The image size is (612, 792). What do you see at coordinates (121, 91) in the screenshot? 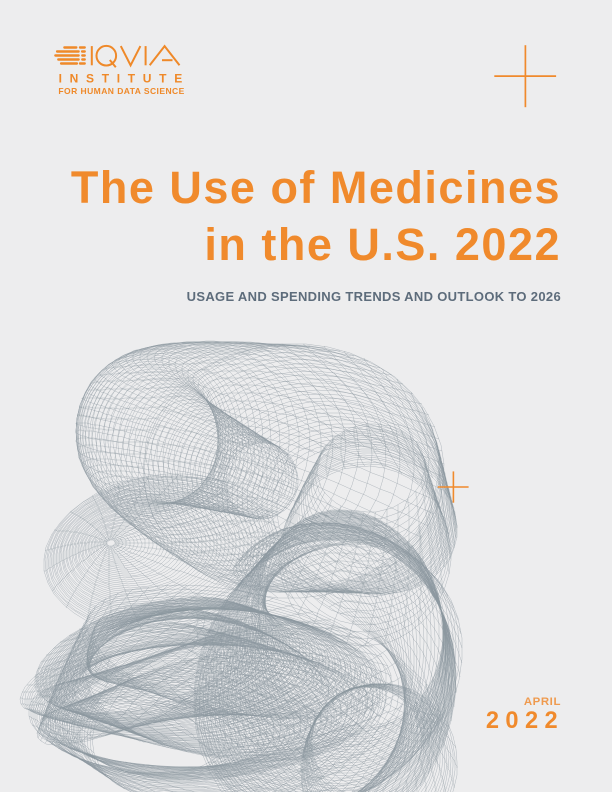
I see `svg-text: FOR HUMAN DATA SCIENCE` at bounding box center [121, 91].